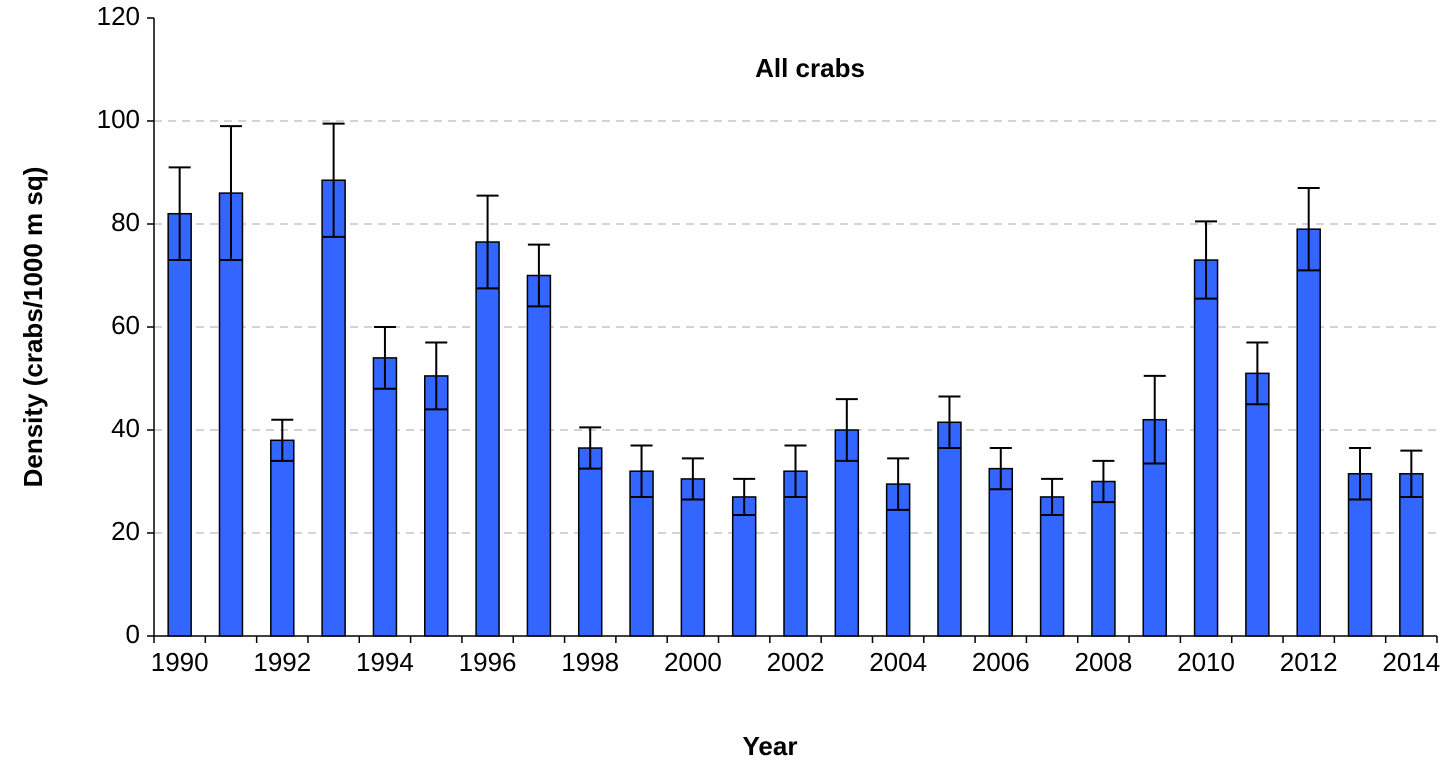  What do you see at coordinates (898, 662) in the screenshot?
I see `x-tick-label: 2004` at bounding box center [898, 662].